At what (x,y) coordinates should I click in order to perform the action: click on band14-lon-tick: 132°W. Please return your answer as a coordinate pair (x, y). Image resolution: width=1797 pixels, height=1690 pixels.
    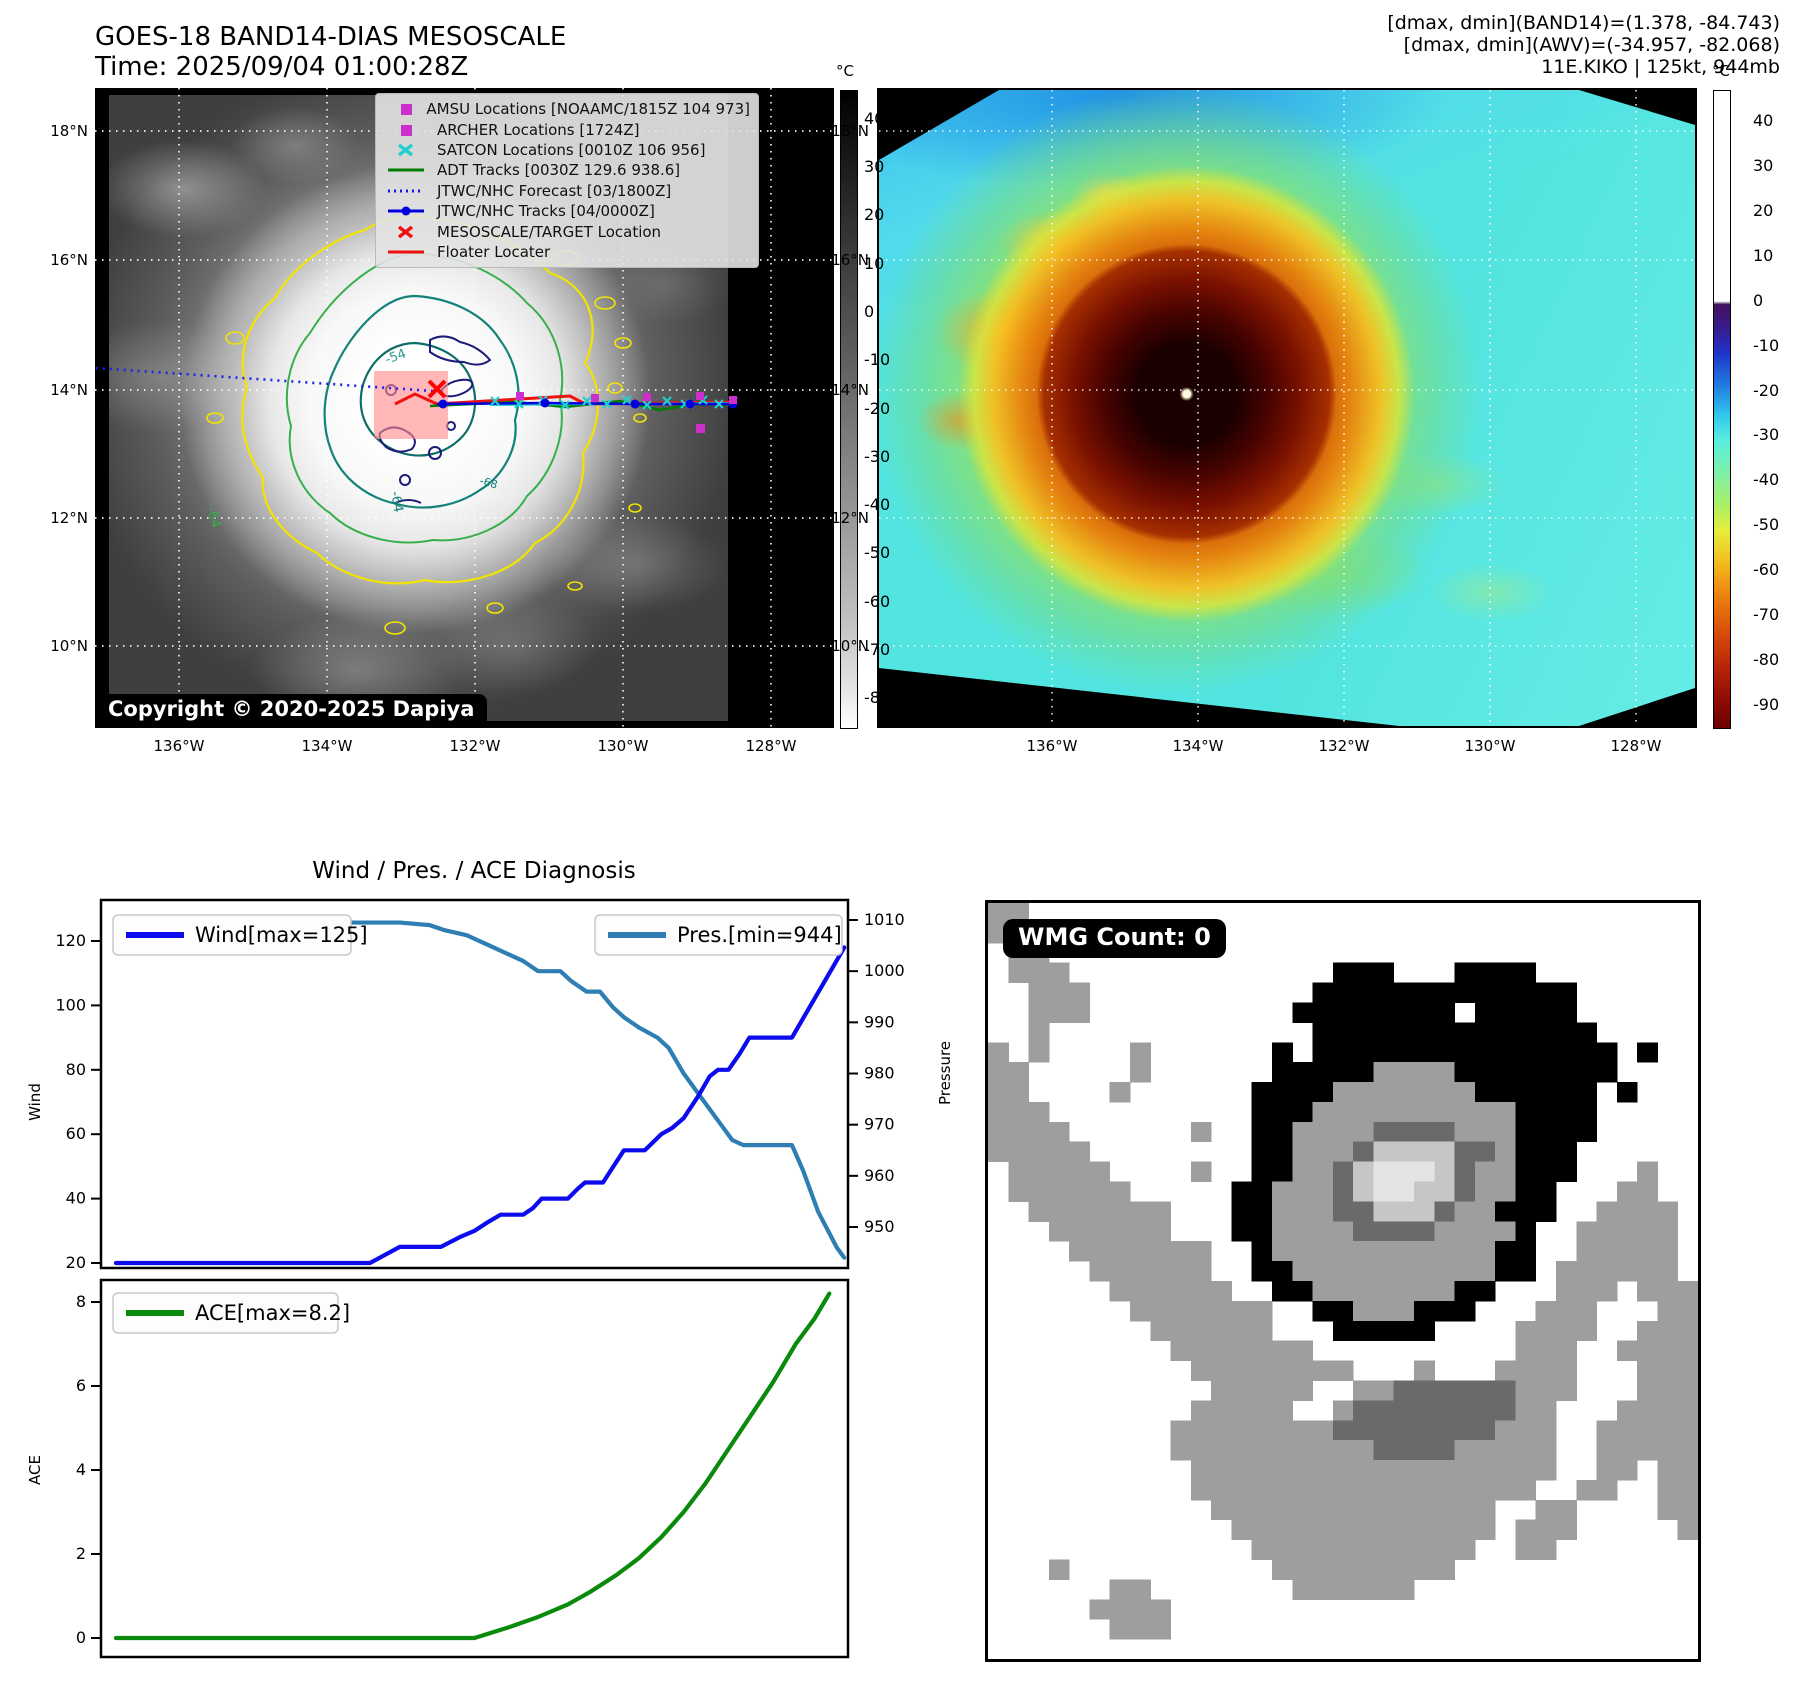
    Looking at the image, I should click on (475, 746).